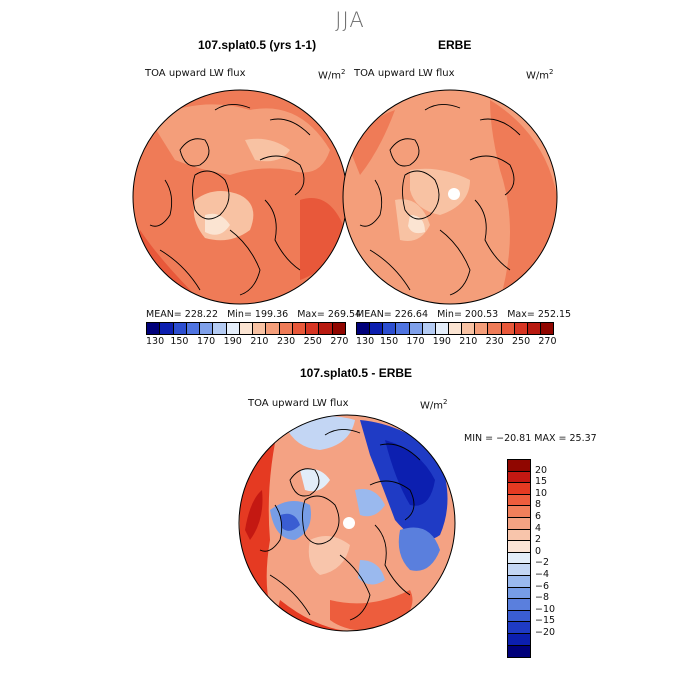  Describe the element at coordinates (332, 75) in the screenshot. I see `panel-1-units: W/m2` at that location.